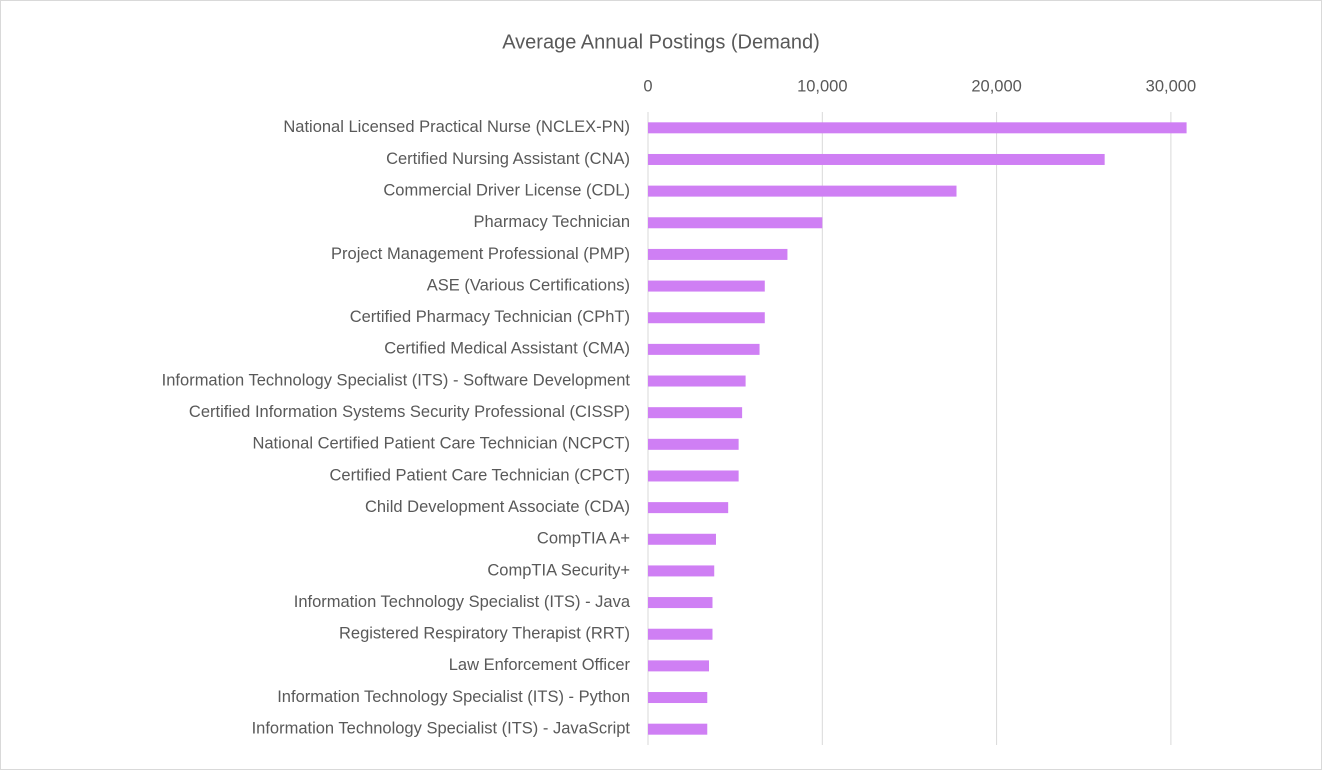 Image resolution: width=1322 pixels, height=770 pixels. Describe the element at coordinates (508, 159) in the screenshot. I see `y-tick-label: Certified Nursing Assistant (CNA)` at that location.